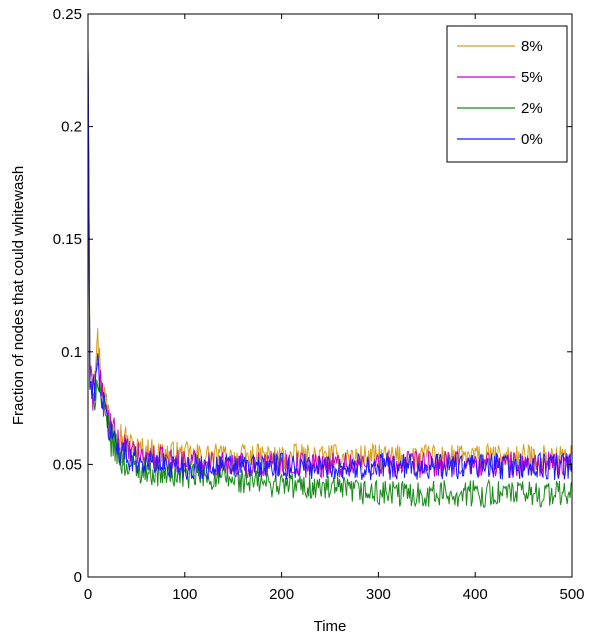 The width and height of the screenshot is (593, 638). Describe the element at coordinates (67, 464) in the screenshot. I see `y-tick-label: 0.05` at that location.